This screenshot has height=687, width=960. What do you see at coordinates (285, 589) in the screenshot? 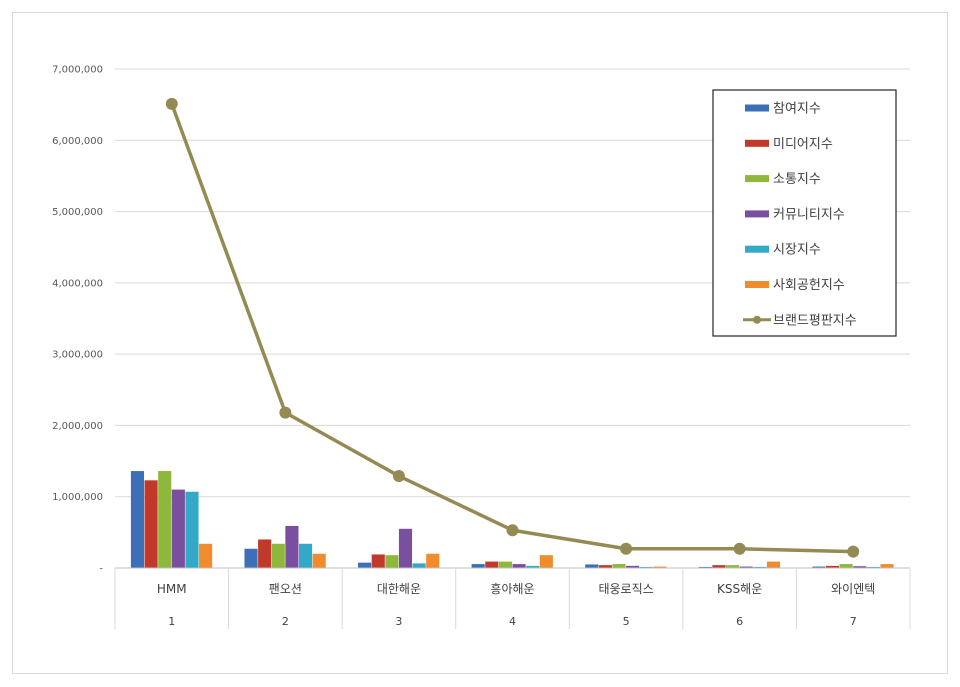
I see `x-category-label: 팬오션` at bounding box center [285, 589].